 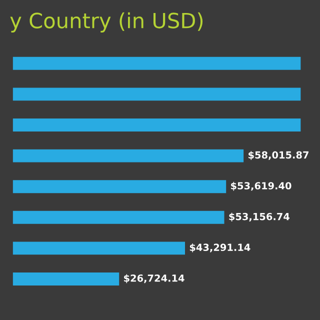 I want to click on data-label: $58,015.87, so click(x=278, y=155).